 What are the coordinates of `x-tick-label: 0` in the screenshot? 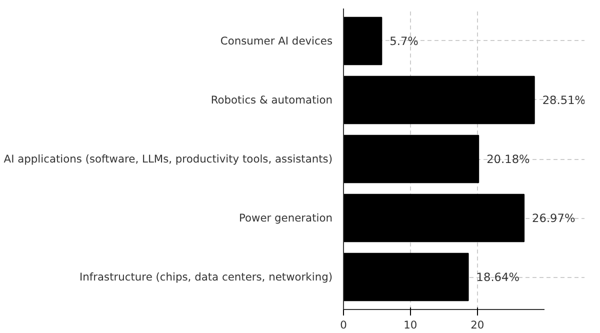 It's located at (344, 325).